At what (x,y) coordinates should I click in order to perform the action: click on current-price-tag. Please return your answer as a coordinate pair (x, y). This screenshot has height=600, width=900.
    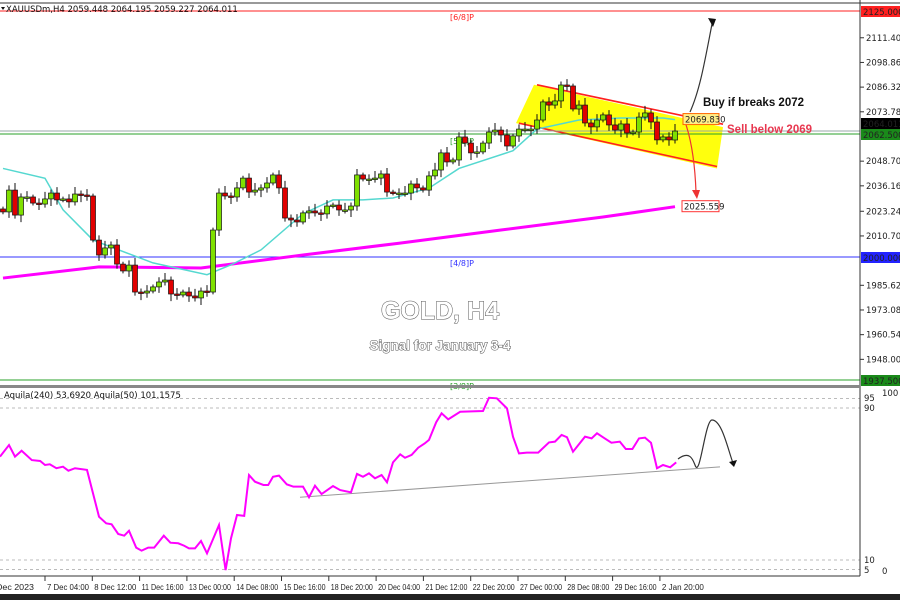
    Looking at the image, I should click on (880, 123).